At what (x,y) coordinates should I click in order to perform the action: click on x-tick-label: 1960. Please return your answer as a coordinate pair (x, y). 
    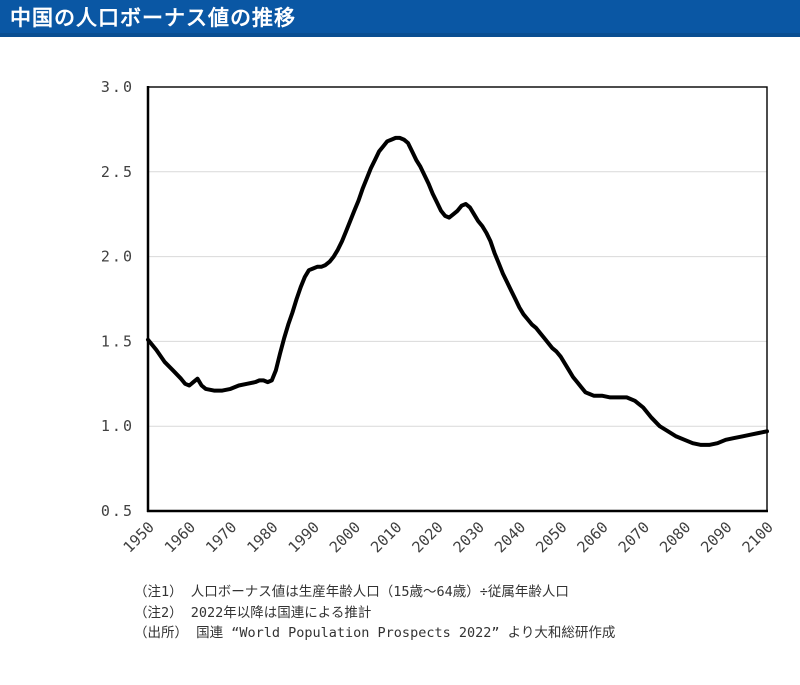
    Looking at the image, I should click on (180, 537).